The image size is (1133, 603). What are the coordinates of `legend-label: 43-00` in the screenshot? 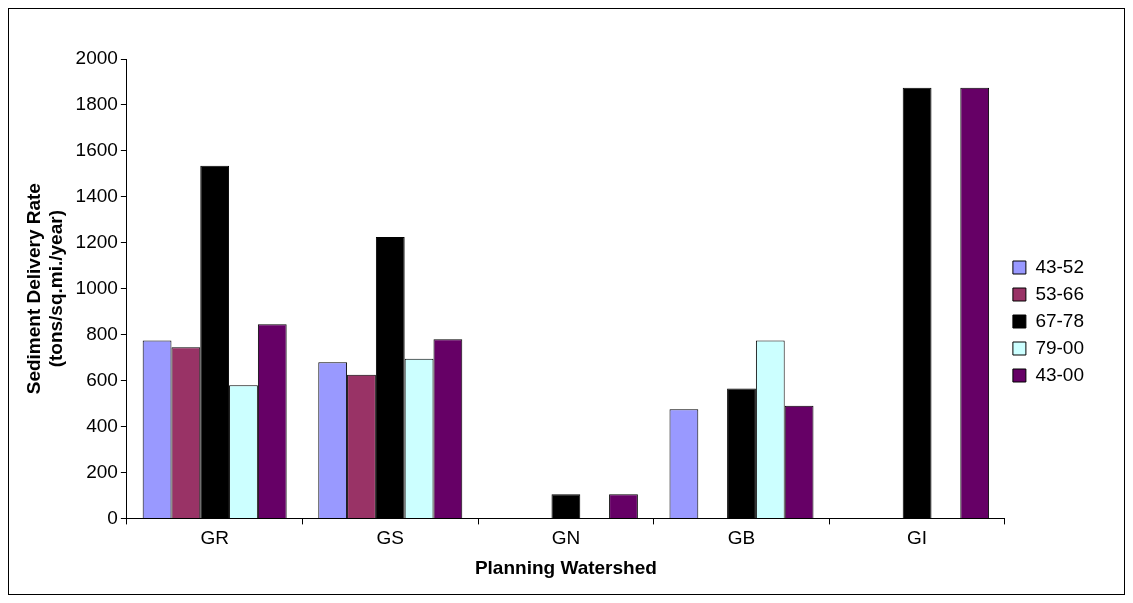 It's located at (1060, 374).